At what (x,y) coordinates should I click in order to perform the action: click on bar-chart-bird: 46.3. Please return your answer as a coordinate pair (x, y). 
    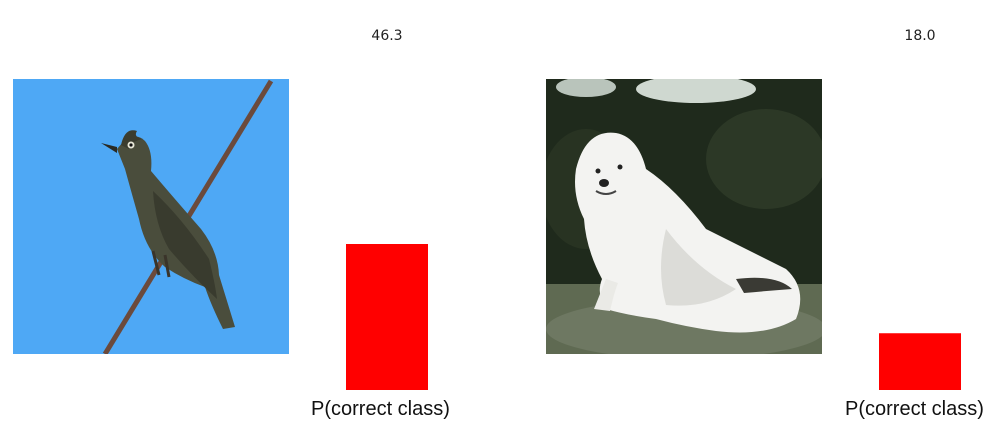
    Looking at the image, I should click on (387, 209).